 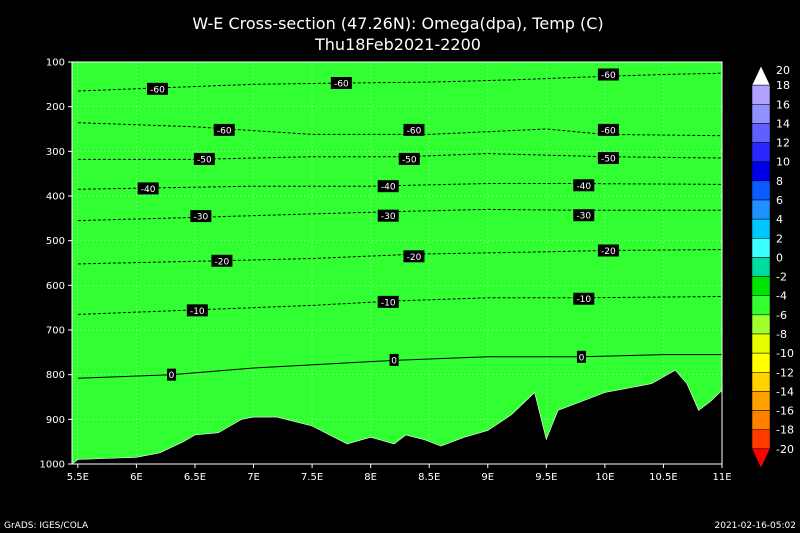 I want to click on footer-credit: GrADS: IGES/COLA, so click(x=46, y=526).